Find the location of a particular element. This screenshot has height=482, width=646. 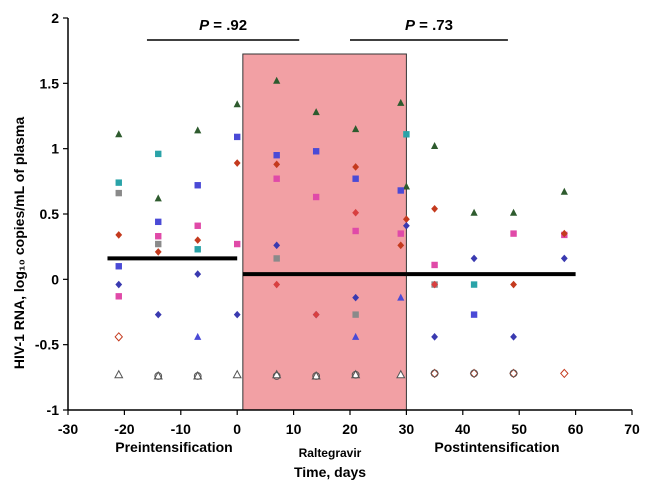

period-label-pre: Preintensification is located at coordinates (173, 447).